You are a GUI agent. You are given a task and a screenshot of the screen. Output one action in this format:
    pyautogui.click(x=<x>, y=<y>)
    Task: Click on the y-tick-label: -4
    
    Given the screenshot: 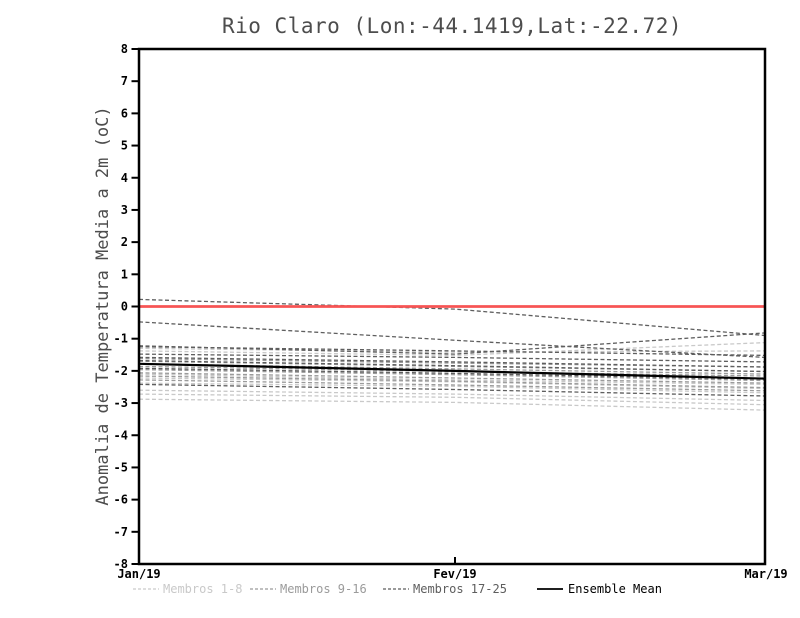 What is the action you would take?
    pyautogui.click(x=121, y=435)
    